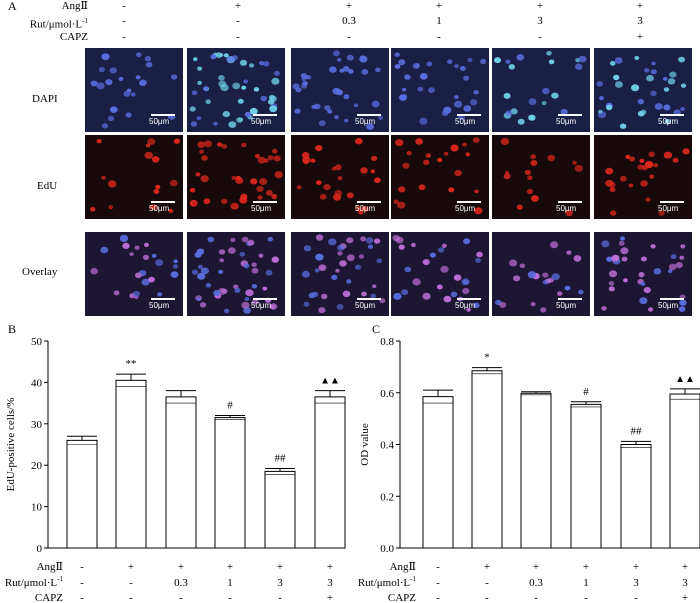 The height and width of the screenshot is (603, 700). I want to click on row-label-overlay: Overlay, so click(40, 272).